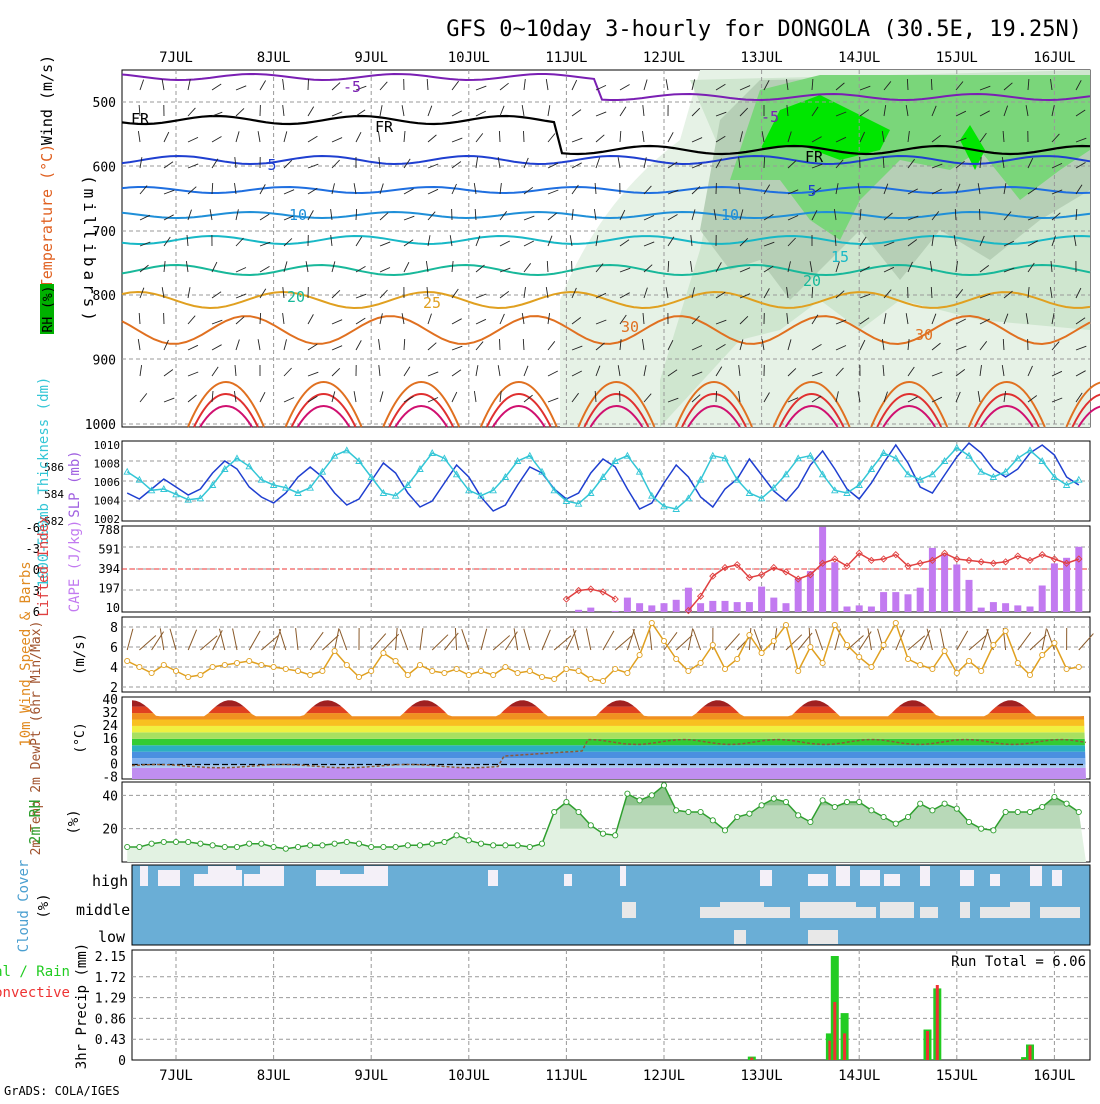 The width and height of the screenshot is (1100, 1104). Describe the element at coordinates (74, 821) in the screenshot. I see `ylabel-rh2m-units: (%)` at that location.